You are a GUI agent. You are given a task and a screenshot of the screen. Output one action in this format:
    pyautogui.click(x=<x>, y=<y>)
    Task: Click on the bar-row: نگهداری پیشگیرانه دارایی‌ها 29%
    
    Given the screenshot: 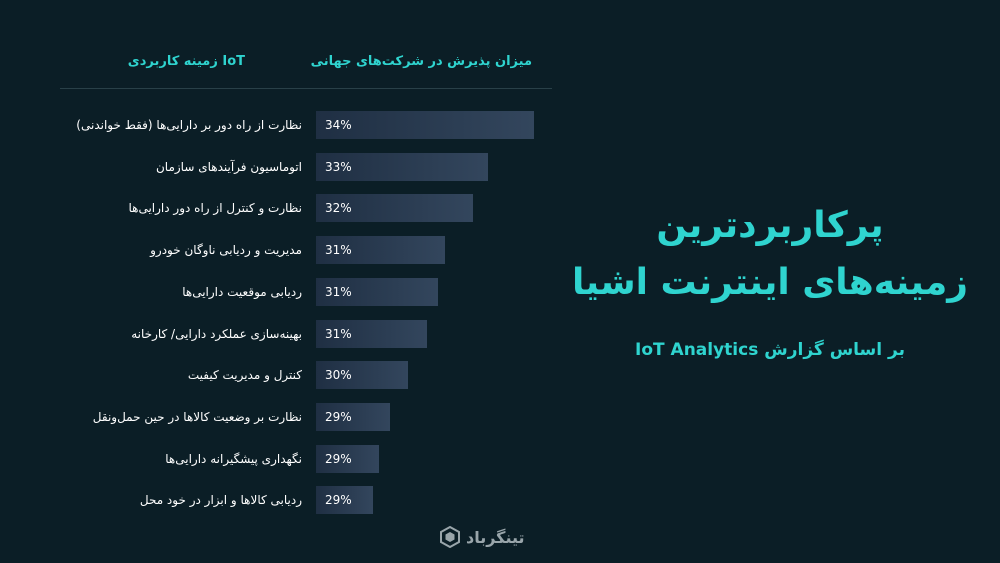 What is the action you would take?
    pyautogui.click(x=280, y=459)
    